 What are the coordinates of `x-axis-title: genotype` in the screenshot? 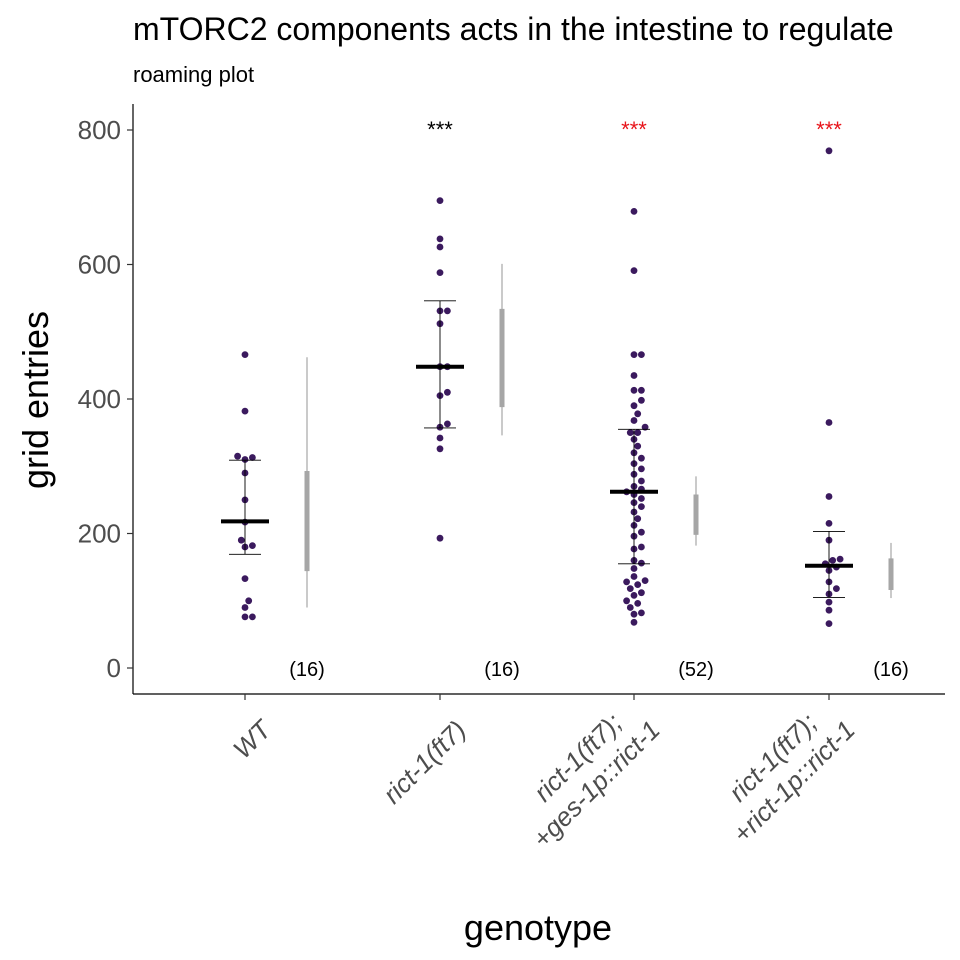 It's located at (538, 927).